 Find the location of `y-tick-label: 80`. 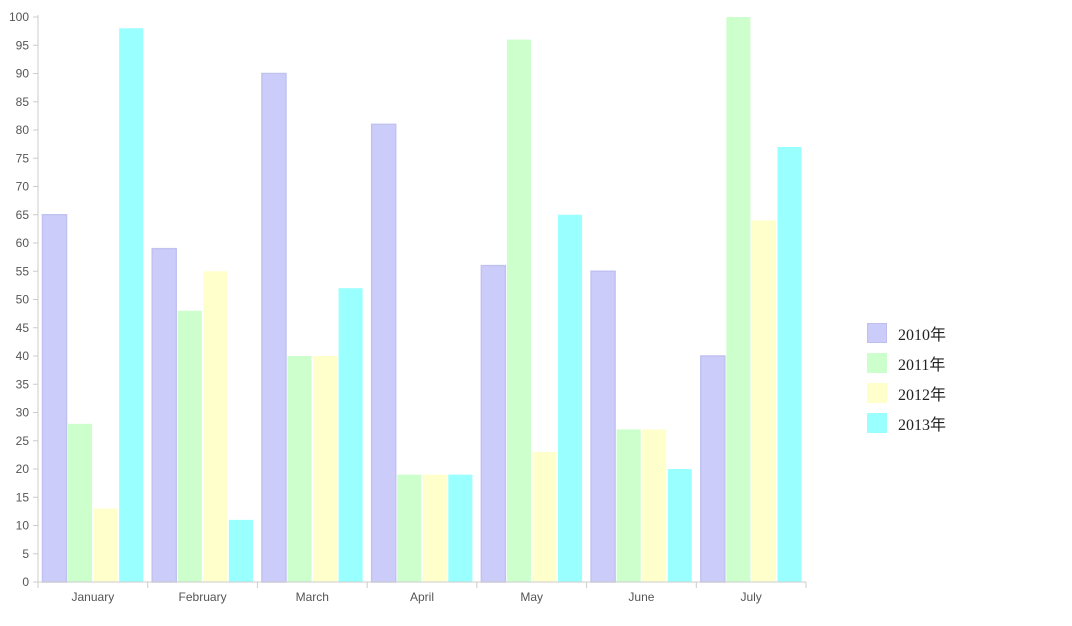

y-tick-label: 80 is located at coordinates (23, 130).